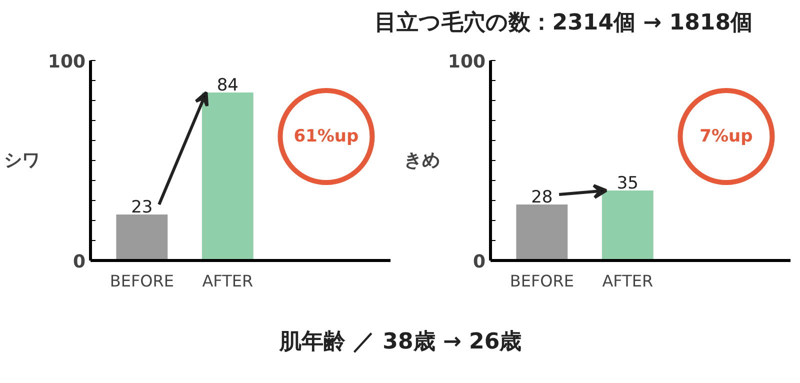 The image size is (800, 383). What do you see at coordinates (627, 184) in the screenshot?
I see `data-label: 35` at bounding box center [627, 184].